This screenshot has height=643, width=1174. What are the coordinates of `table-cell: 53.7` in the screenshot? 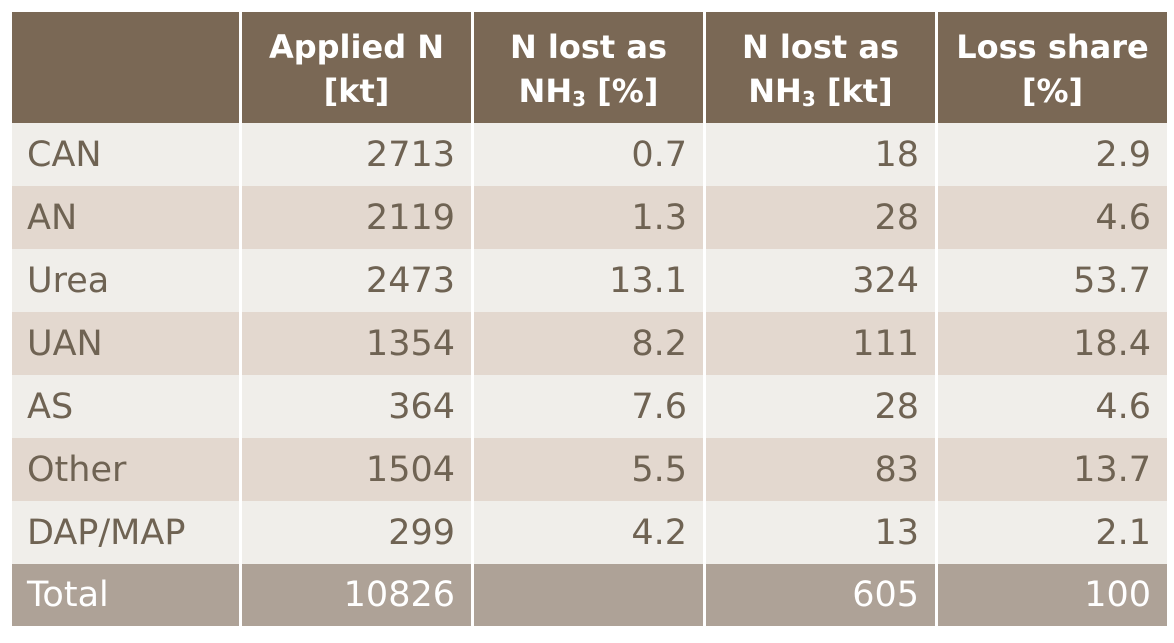 It's located at (1052, 280).